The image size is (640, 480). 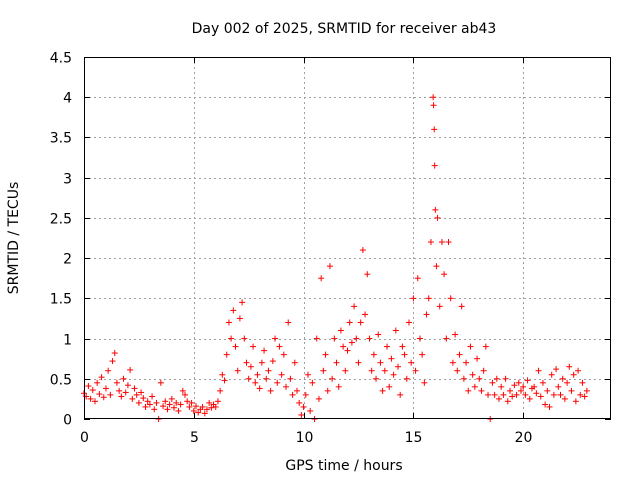 I want to click on x-axis-label: GPS time / hours, so click(x=343, y=466).